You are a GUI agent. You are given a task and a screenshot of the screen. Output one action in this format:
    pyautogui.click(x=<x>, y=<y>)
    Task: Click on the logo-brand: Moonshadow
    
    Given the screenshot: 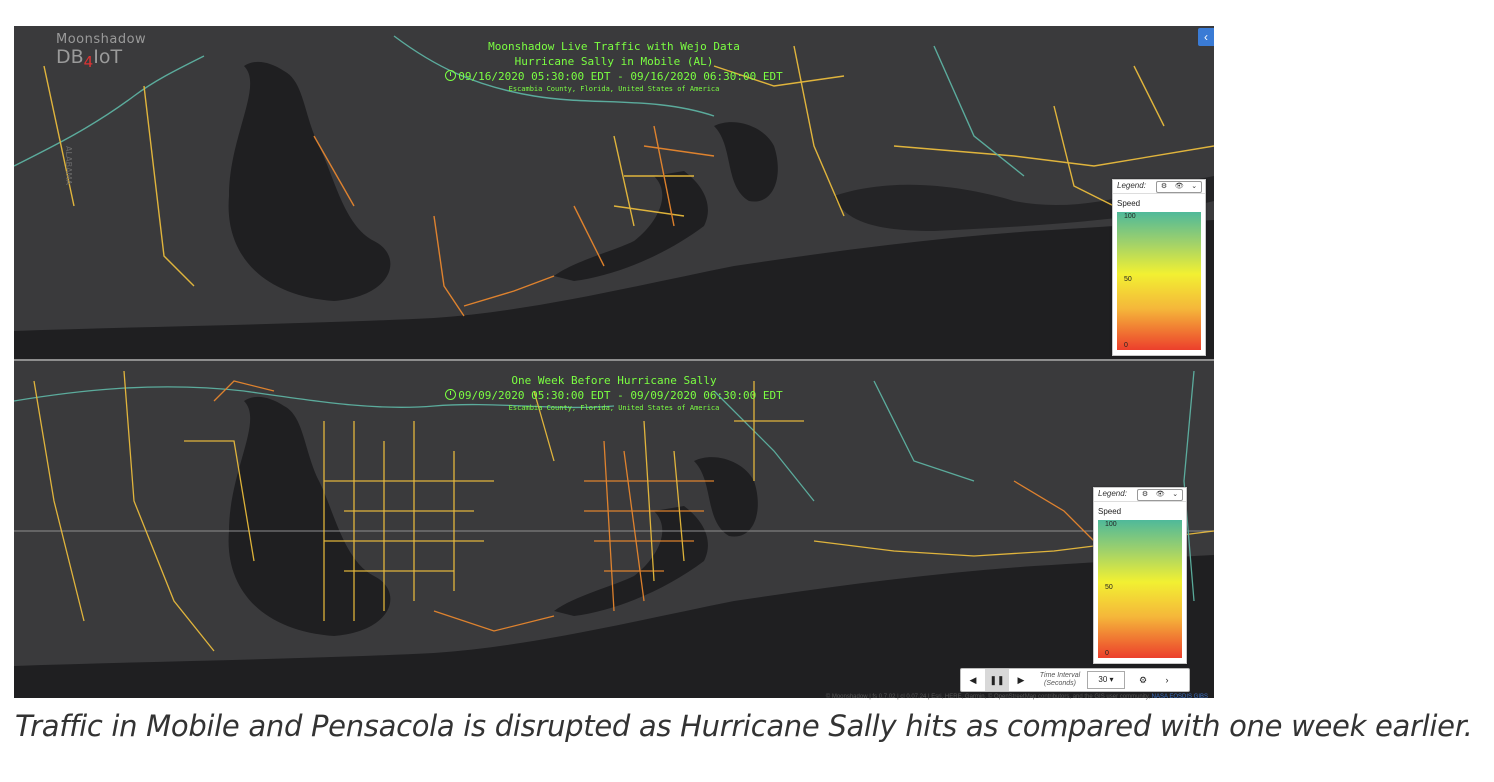 What is the action you would take?
    pyautogui.click(x=101, y=39)
    